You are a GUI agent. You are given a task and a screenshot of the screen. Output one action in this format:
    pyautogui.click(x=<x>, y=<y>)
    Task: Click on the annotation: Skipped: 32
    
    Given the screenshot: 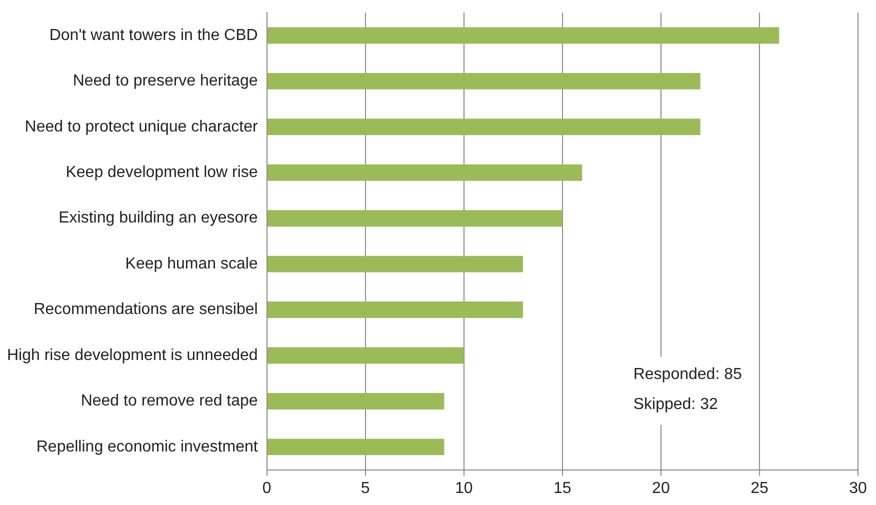 What is the action you would take?
    pyautogui.click(x=675, y=405)
    